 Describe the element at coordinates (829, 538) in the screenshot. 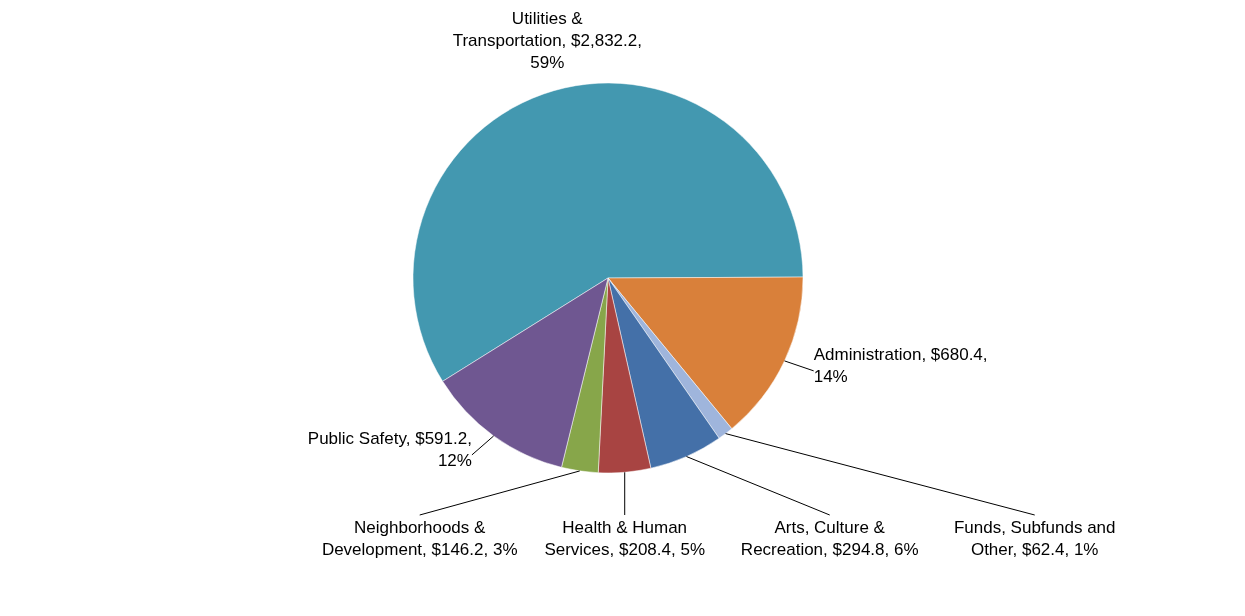

I see `slice-label: Arts, Culture & Recreation, $294.8, 6%` at that location.